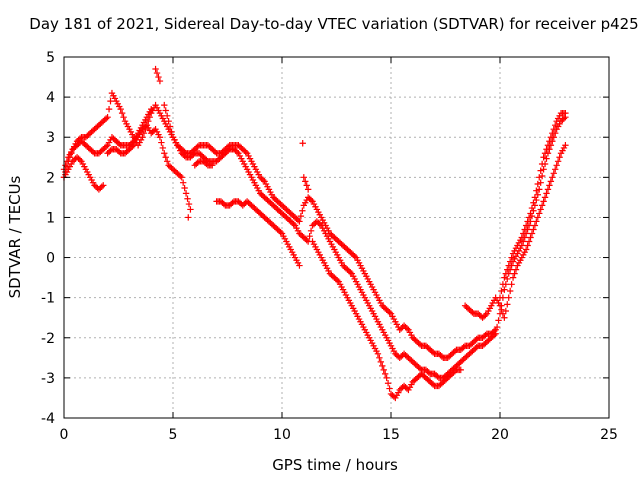 This screenshot has width=640, height=480. What do you see at coordinates (173, 435) in the screenshot?
I see `x-tick-label: 5` at bounding box center [173, 435].